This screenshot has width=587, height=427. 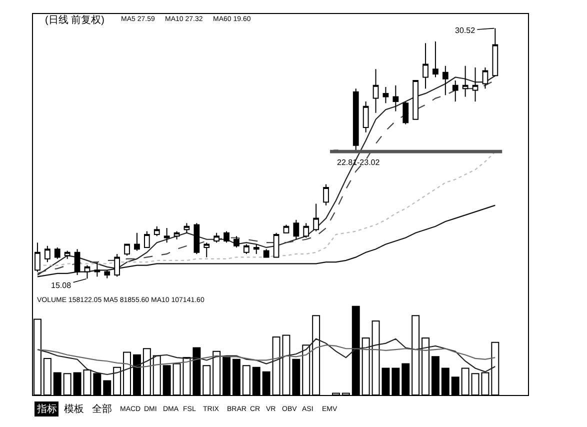 What do you see at coordinates (74, 20) in the screenshot?
I see `annotation: (日线 前复权)` at bounding box center [74, 20].